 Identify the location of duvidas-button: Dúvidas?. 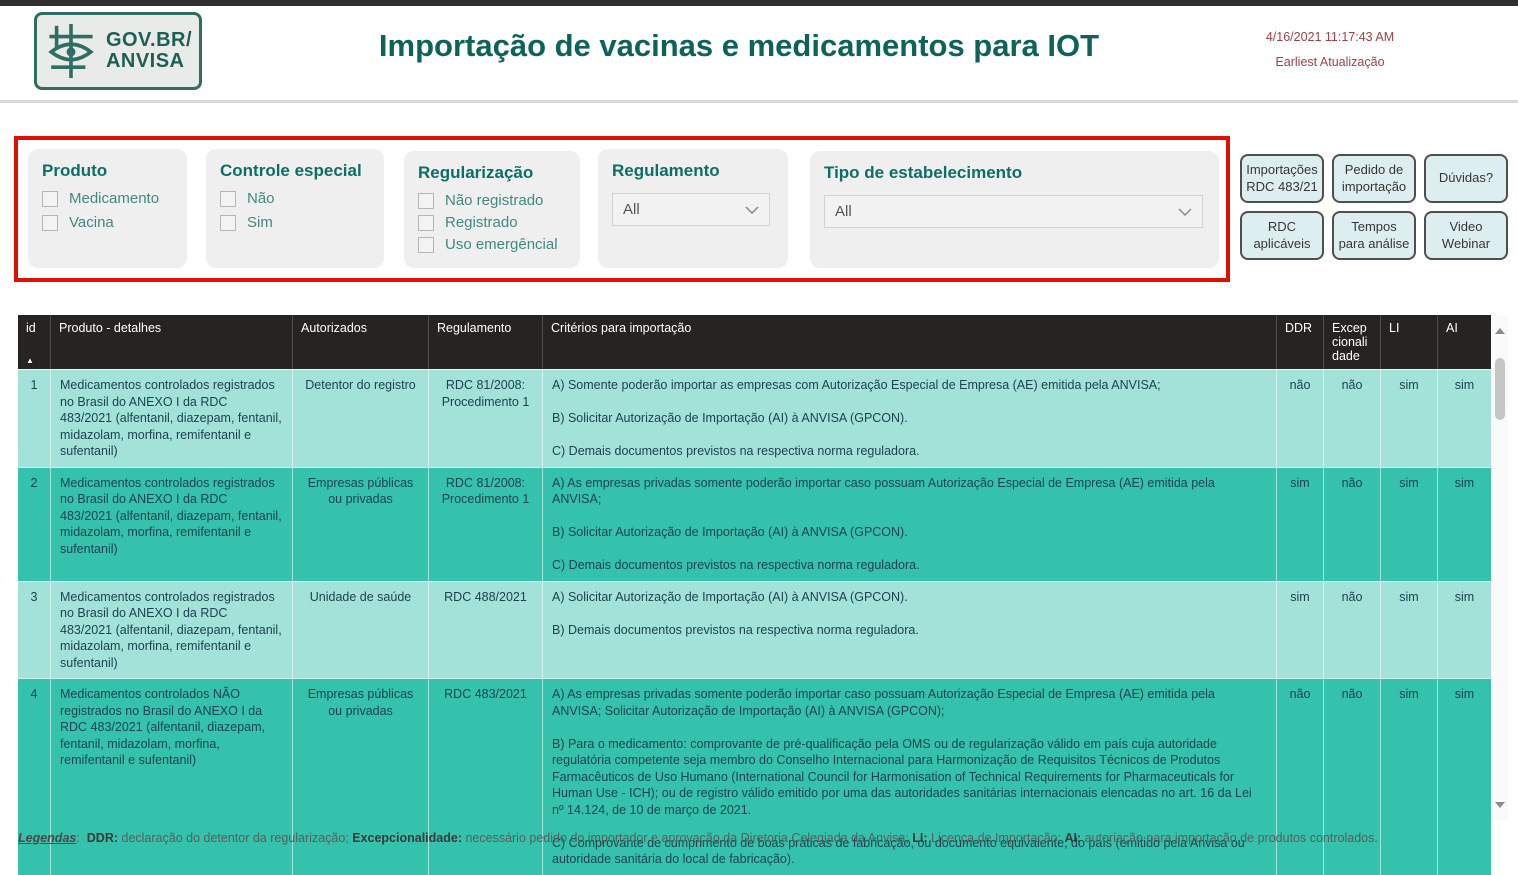
(1466, 178).